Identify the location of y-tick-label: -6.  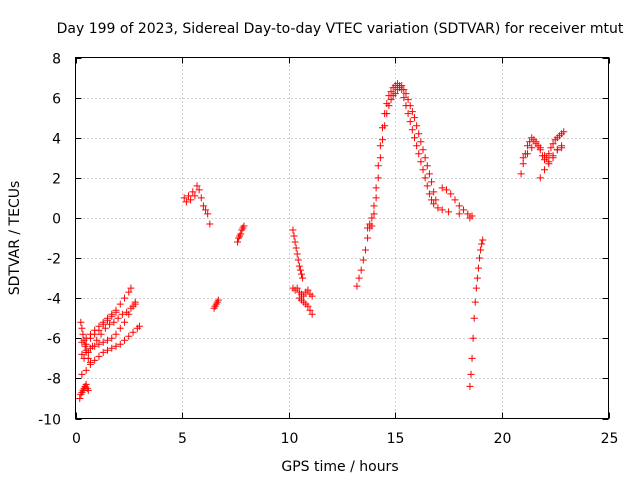
(54, 340).